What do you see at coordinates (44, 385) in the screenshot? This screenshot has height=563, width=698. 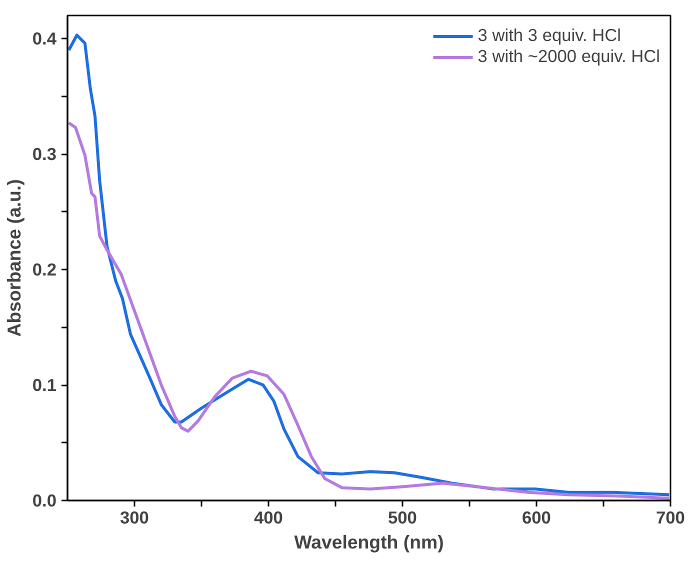 I see `y-tick-label: 0.1` at bounding box center [44, 385].